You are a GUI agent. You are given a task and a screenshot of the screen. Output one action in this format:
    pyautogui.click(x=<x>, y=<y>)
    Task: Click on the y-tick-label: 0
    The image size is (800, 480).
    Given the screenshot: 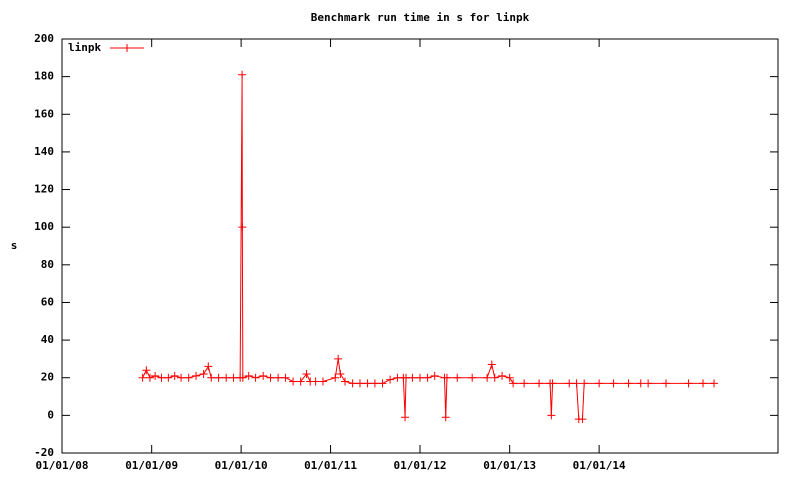 What is the action you would take?
    pyautogui.click(x=50, y=414)
    